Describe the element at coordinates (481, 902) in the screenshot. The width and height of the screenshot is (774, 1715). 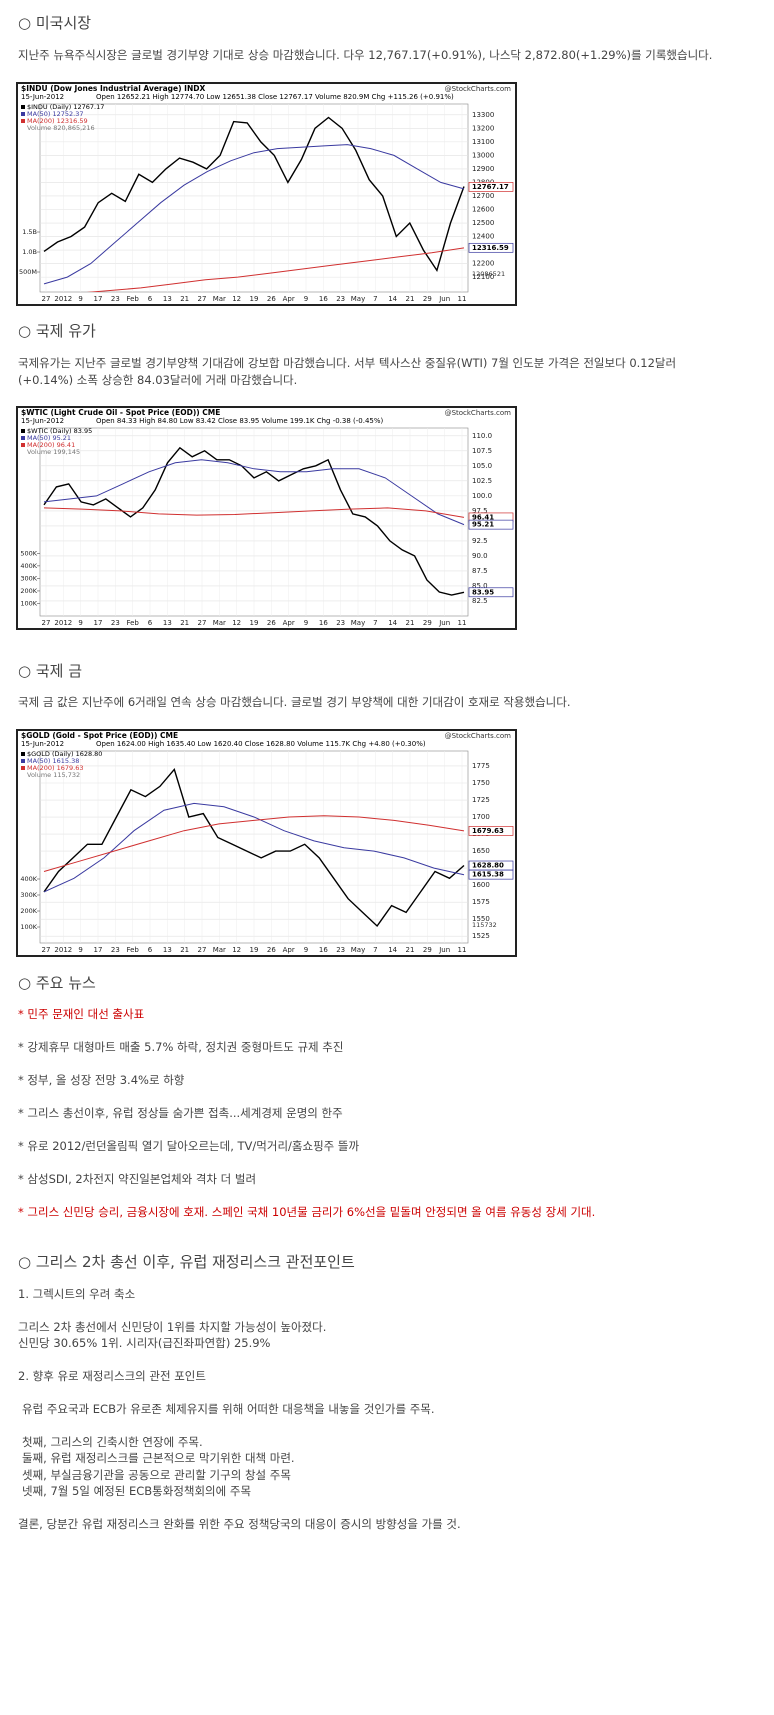
I see `y-tick-label: 1575` at that location.